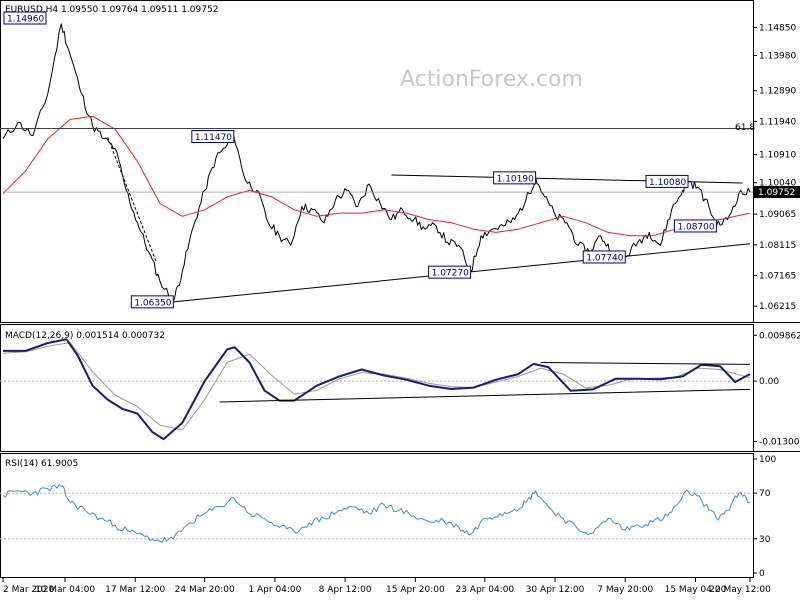  I want to click on price-label-text: 1.10190, so click(515, 179).